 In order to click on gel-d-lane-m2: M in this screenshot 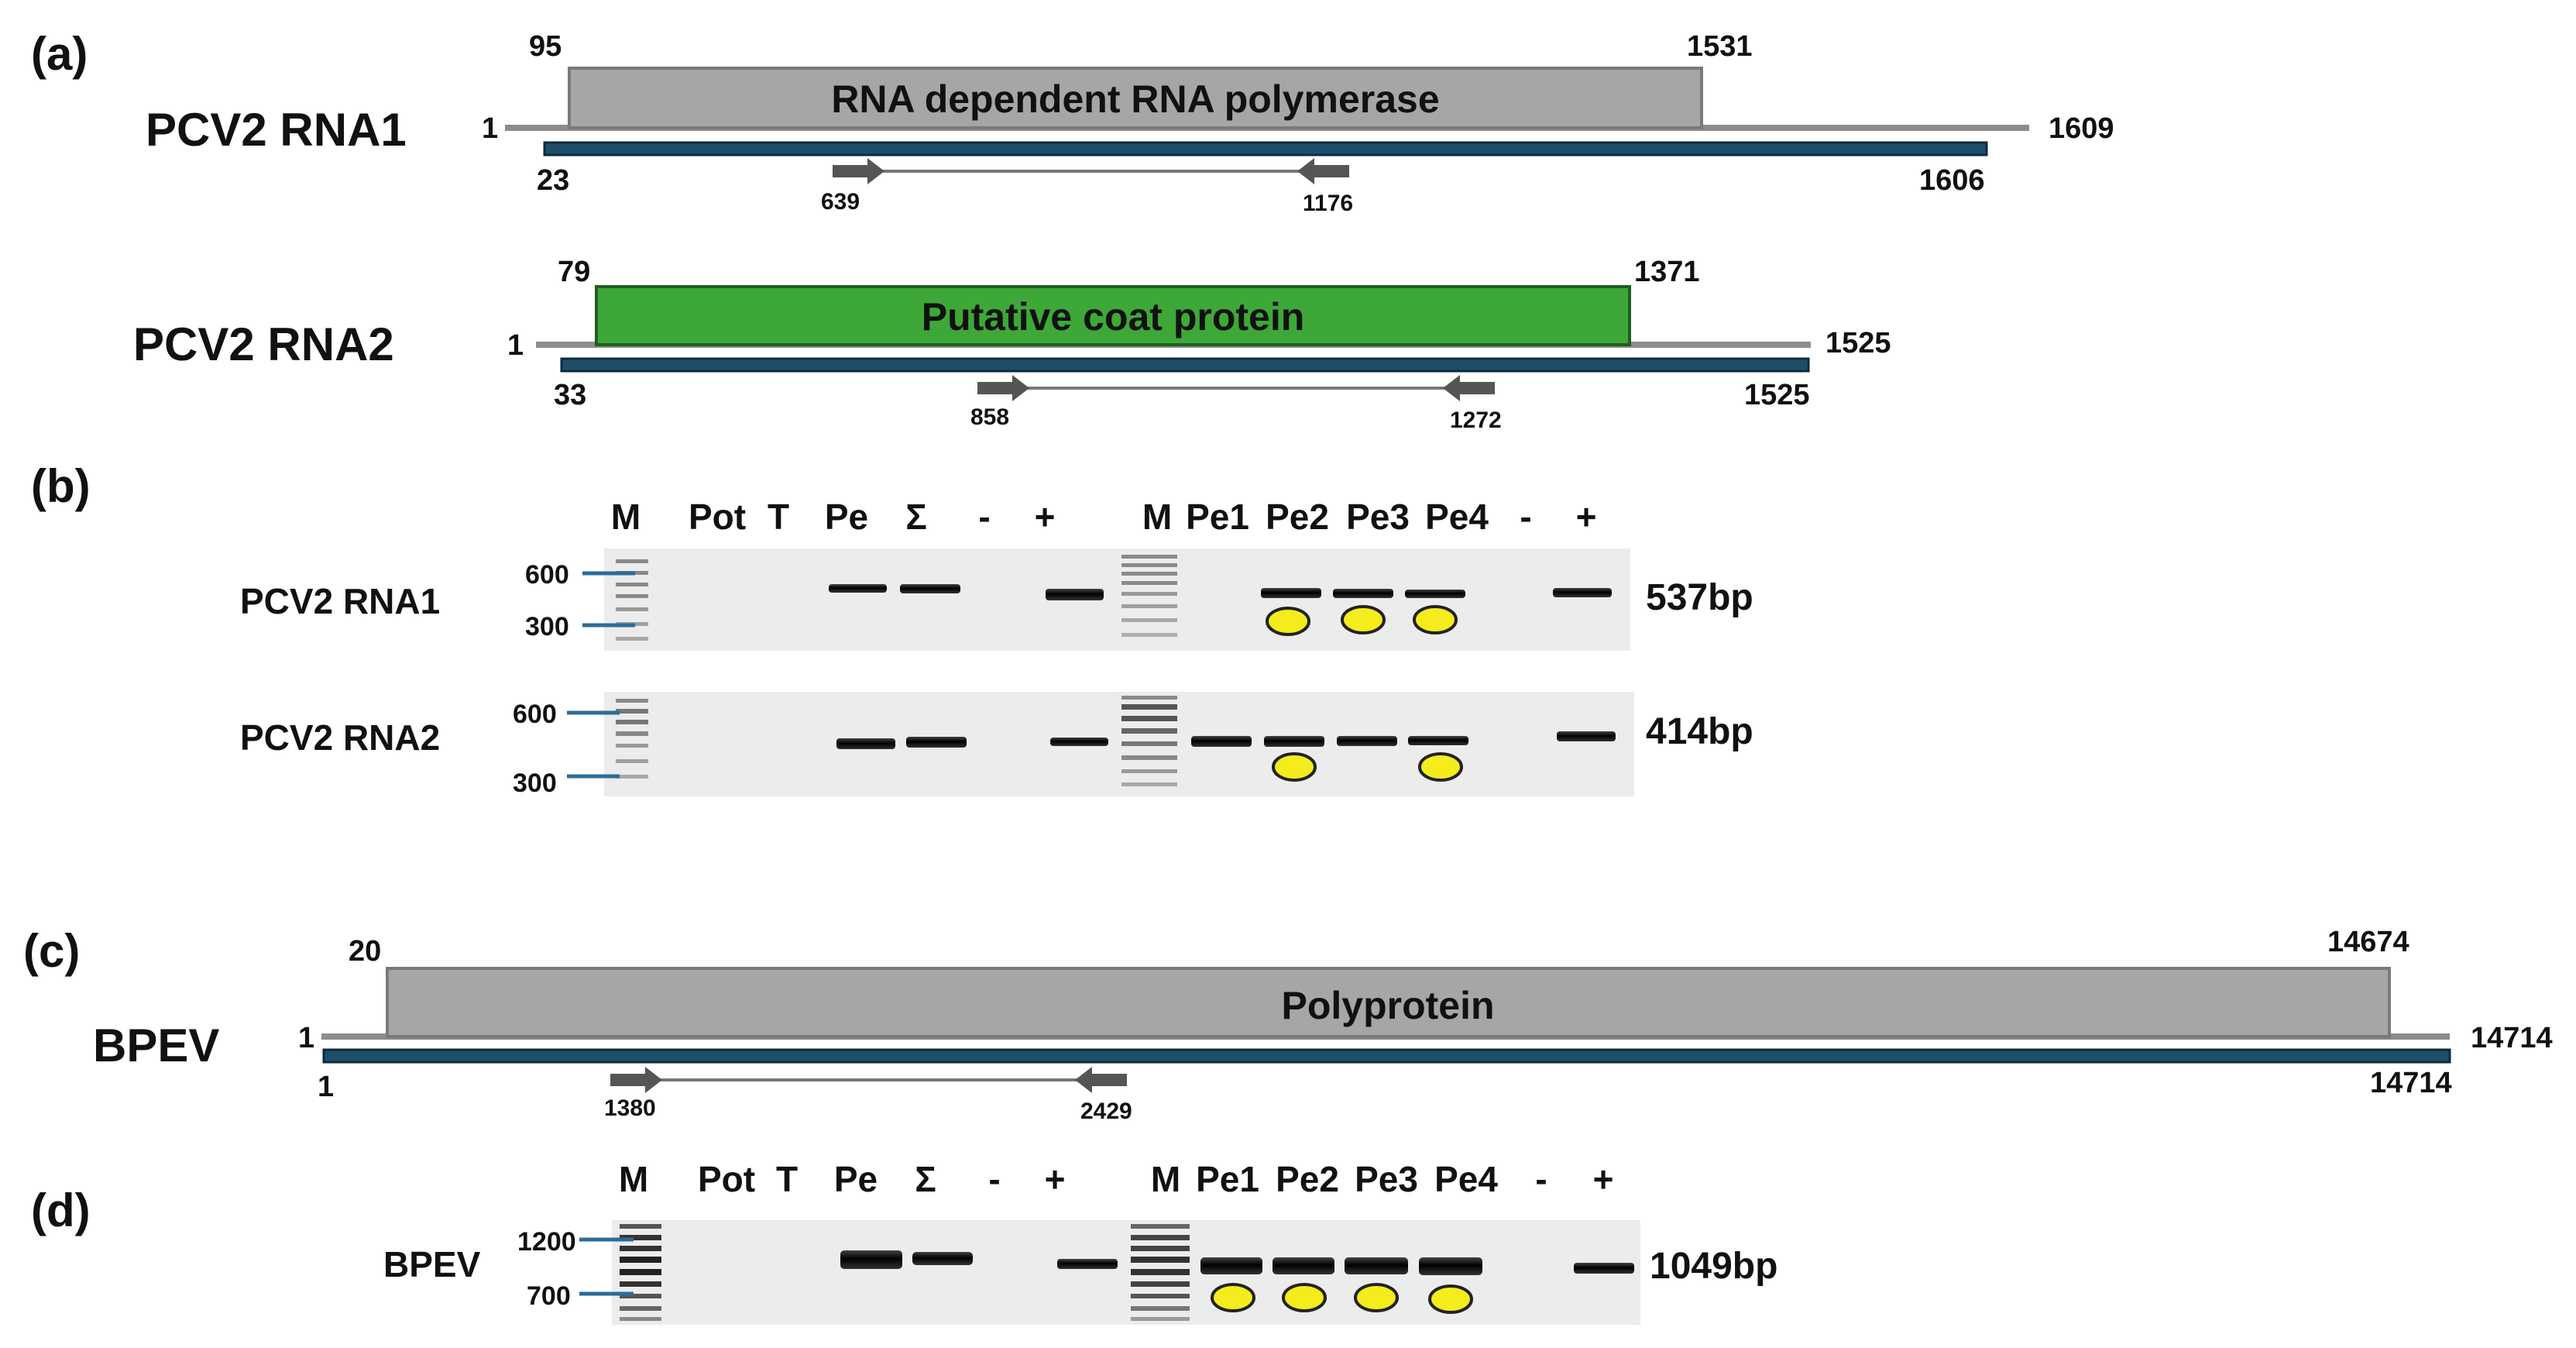, I will do `click(1165, 1179)`.